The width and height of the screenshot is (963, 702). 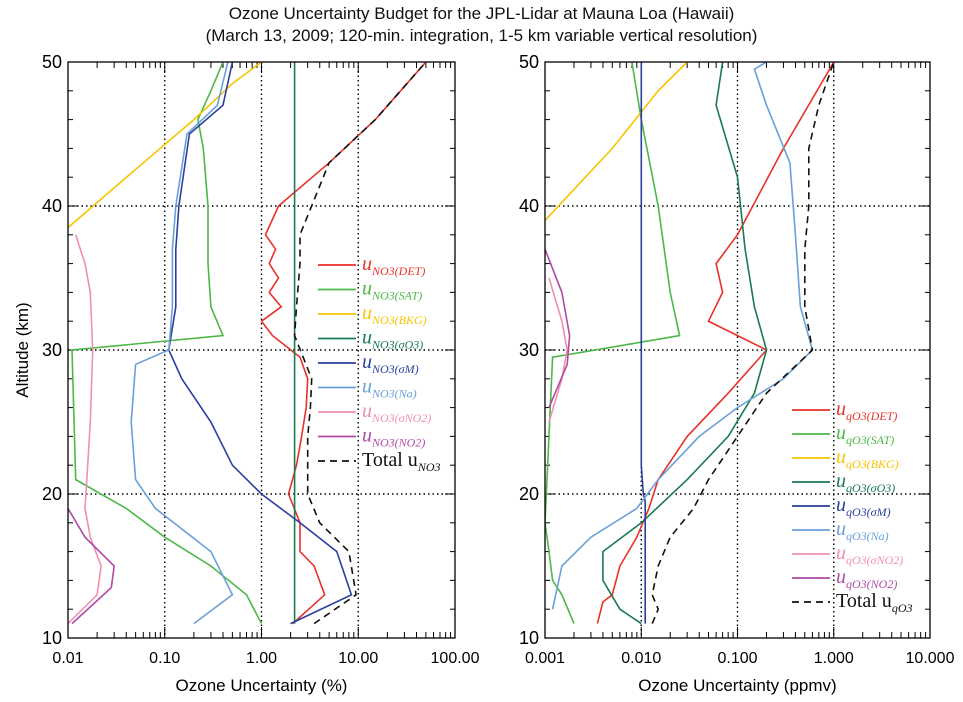 I want to click on legend-label-no2: uNO3(NO2), so click(x=393, y=437).